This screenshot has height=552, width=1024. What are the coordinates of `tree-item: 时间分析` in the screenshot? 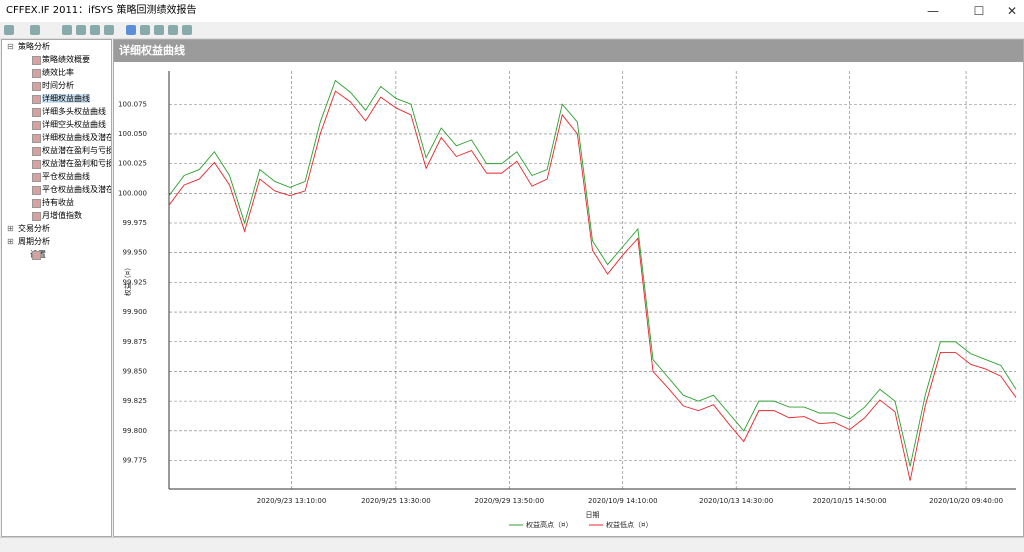 It's located at (56, 85).